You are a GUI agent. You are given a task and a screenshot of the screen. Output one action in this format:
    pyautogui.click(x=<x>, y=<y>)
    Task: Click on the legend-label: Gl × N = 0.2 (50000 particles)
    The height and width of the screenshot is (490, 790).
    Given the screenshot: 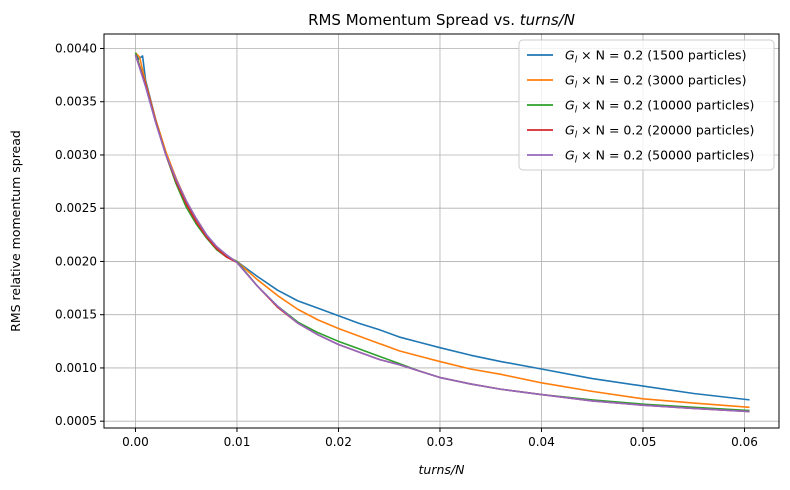 What is the action you would take?
    pyautogui.click(x=659, y=157)
    